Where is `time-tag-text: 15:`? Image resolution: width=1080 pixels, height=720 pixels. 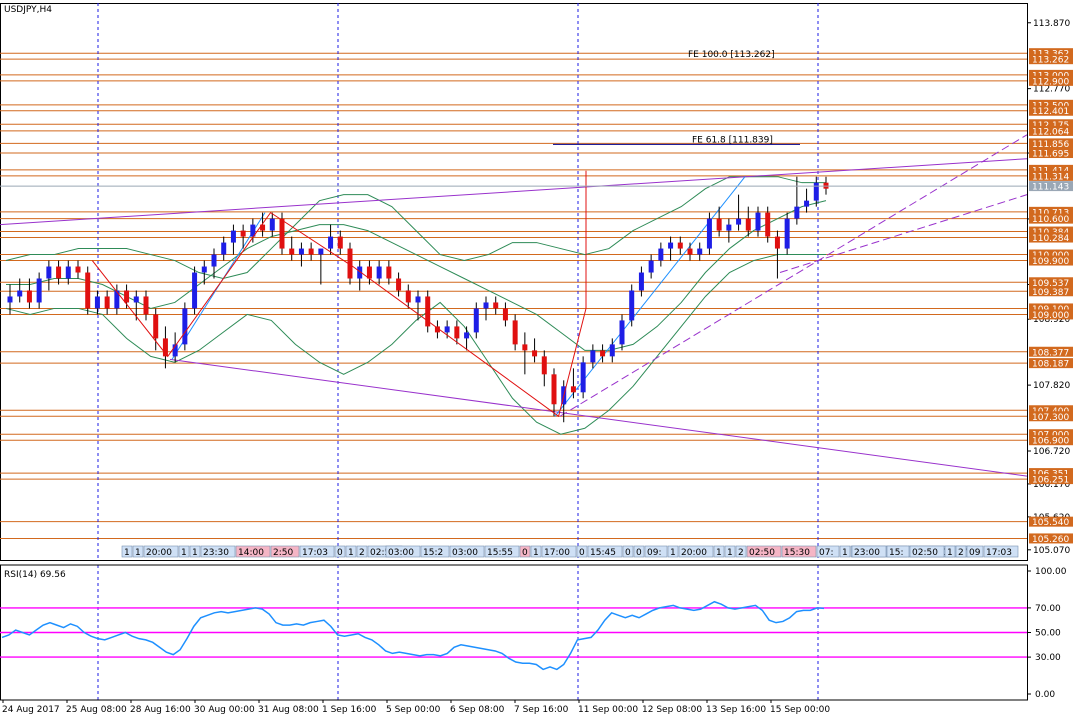 time-tag-text: 15: is located at coordinates (896, 553).